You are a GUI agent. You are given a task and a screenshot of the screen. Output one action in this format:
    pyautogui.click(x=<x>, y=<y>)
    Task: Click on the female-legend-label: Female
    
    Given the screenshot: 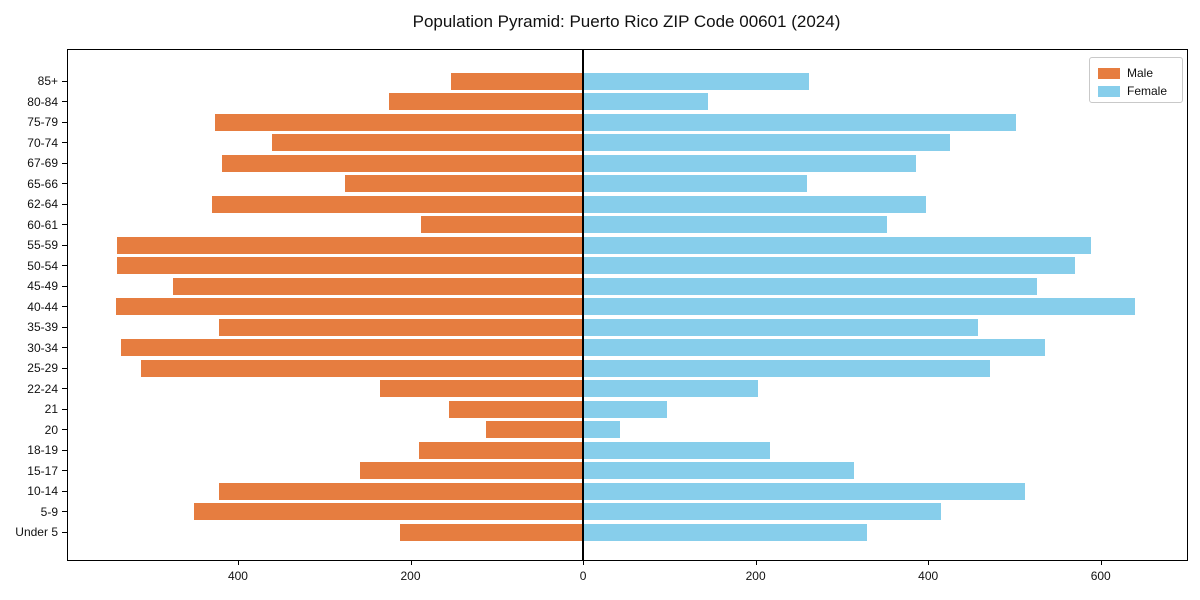 What is the action you would take?
    pyautogui.click(x=1147, y=91)
    